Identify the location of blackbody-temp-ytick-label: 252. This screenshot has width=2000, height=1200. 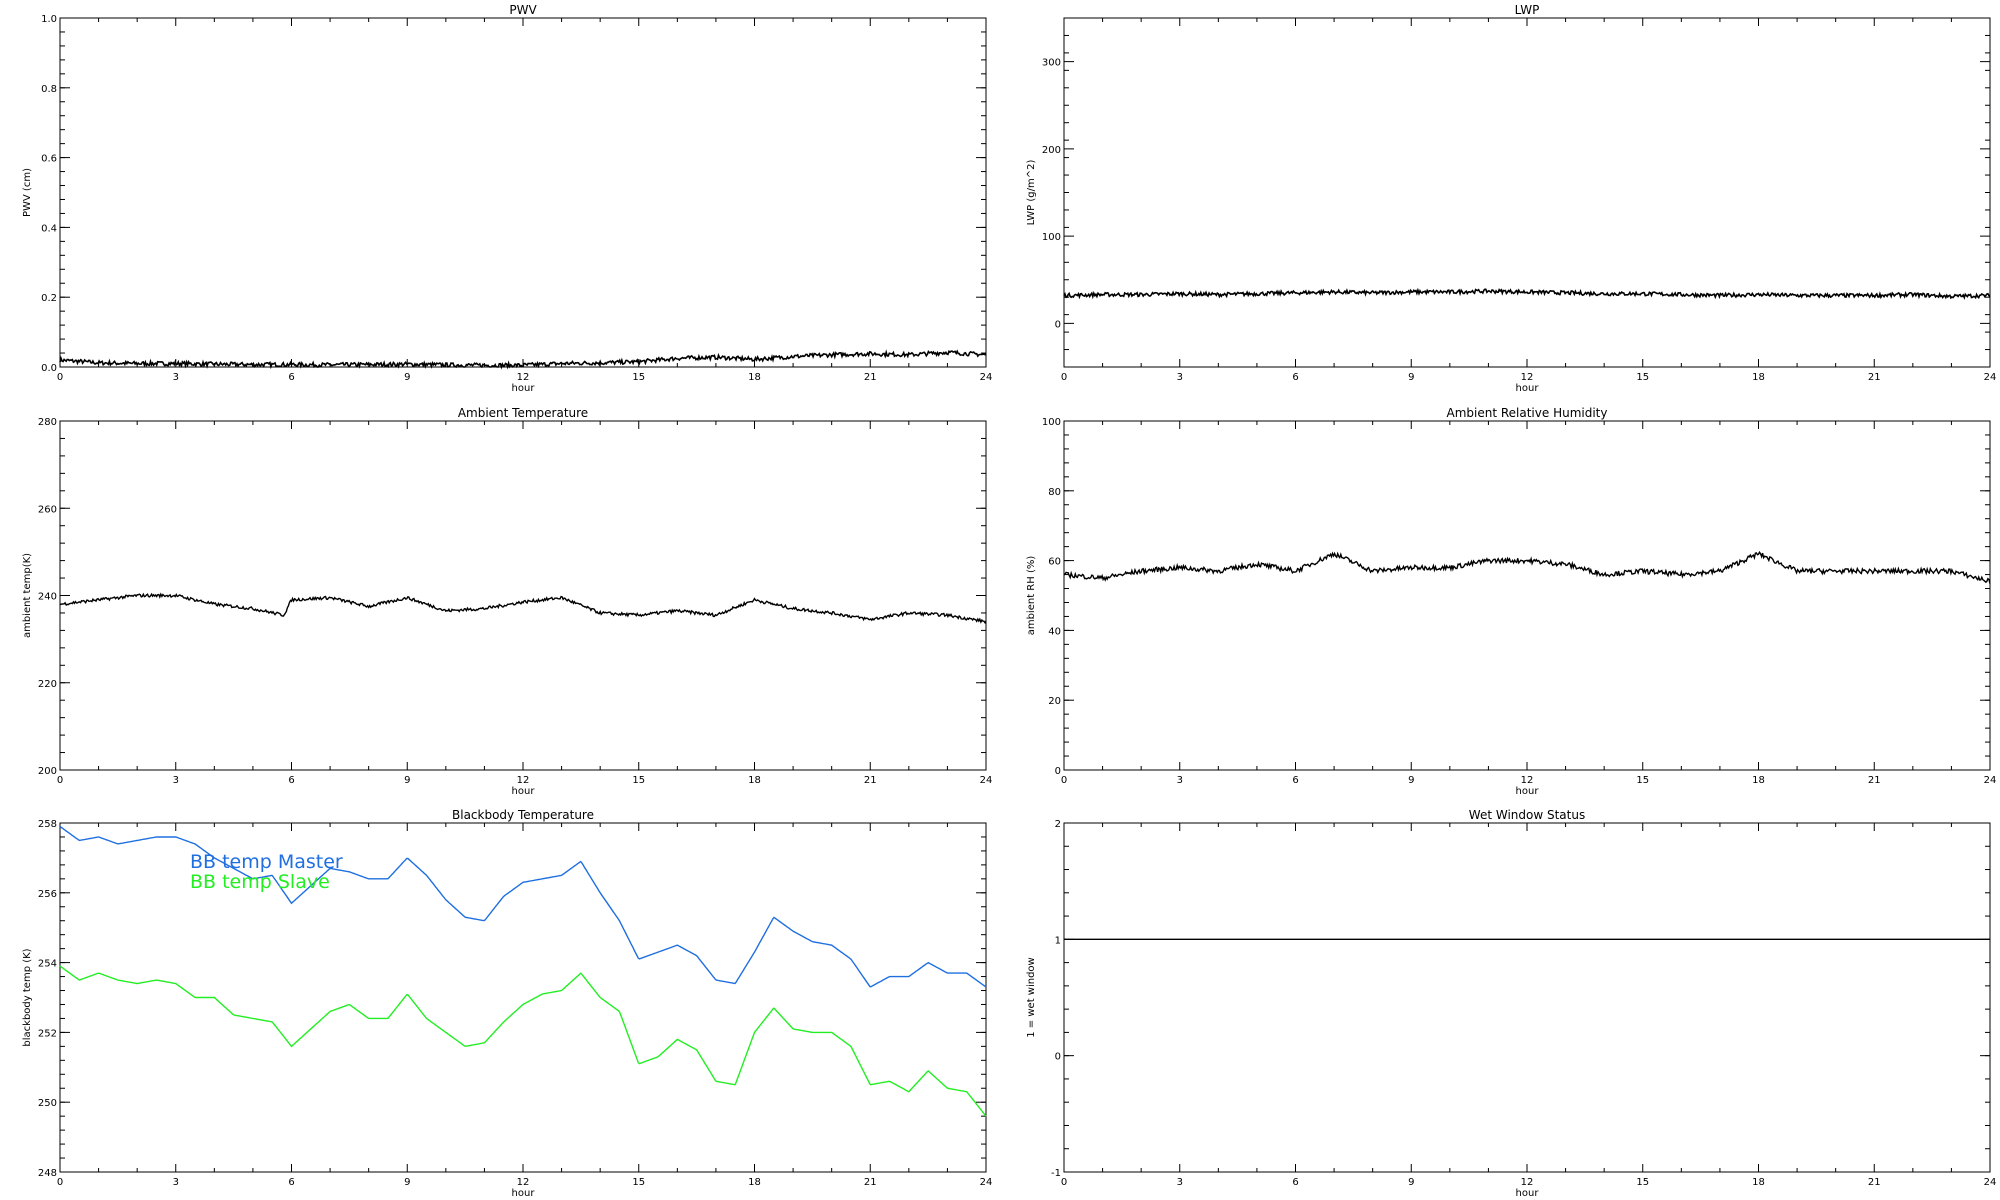
(47, 1033).